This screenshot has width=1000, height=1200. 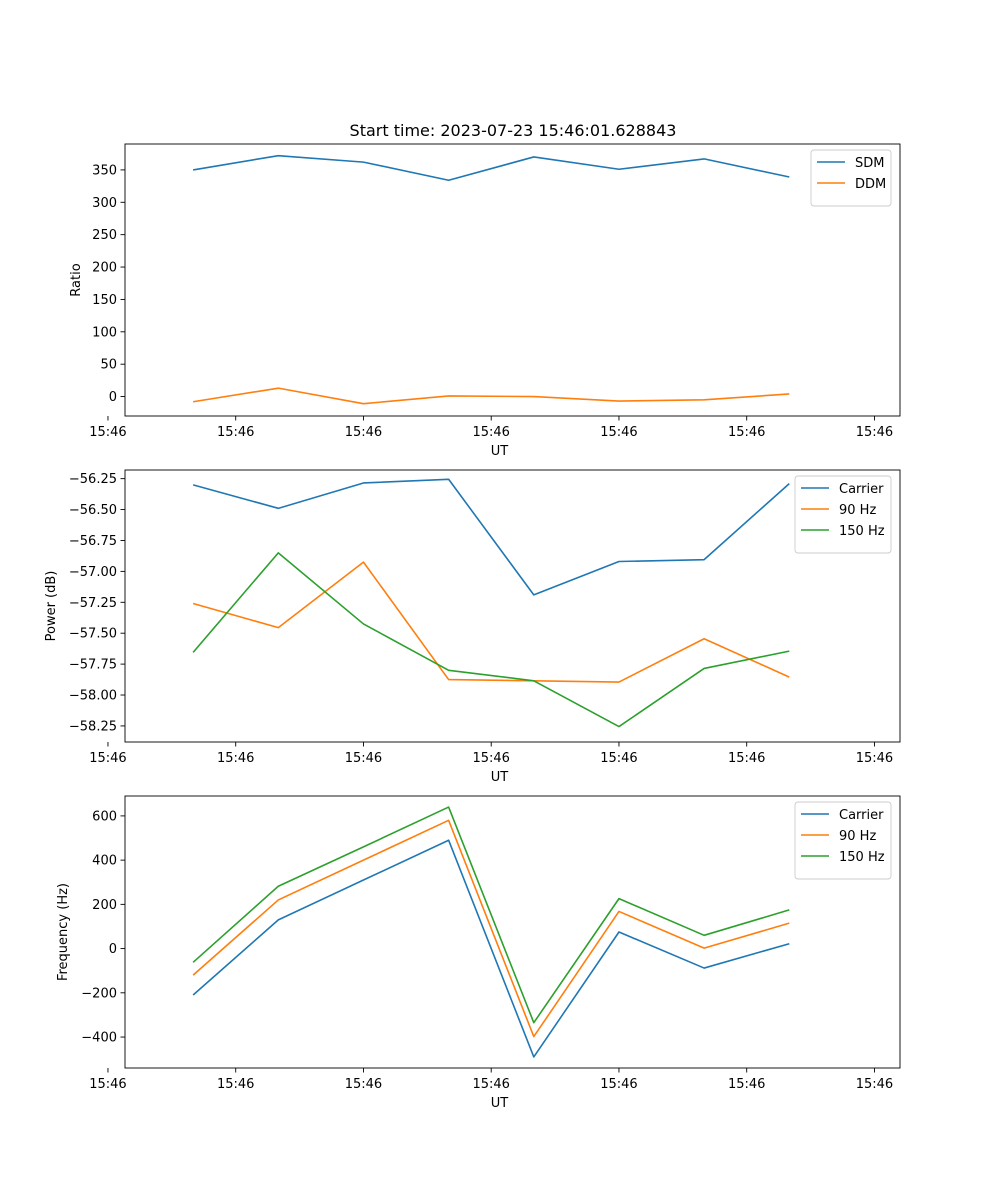 I want to click on panel-3-legend-label-carrier: Carrier, so click(x=861, y=815).